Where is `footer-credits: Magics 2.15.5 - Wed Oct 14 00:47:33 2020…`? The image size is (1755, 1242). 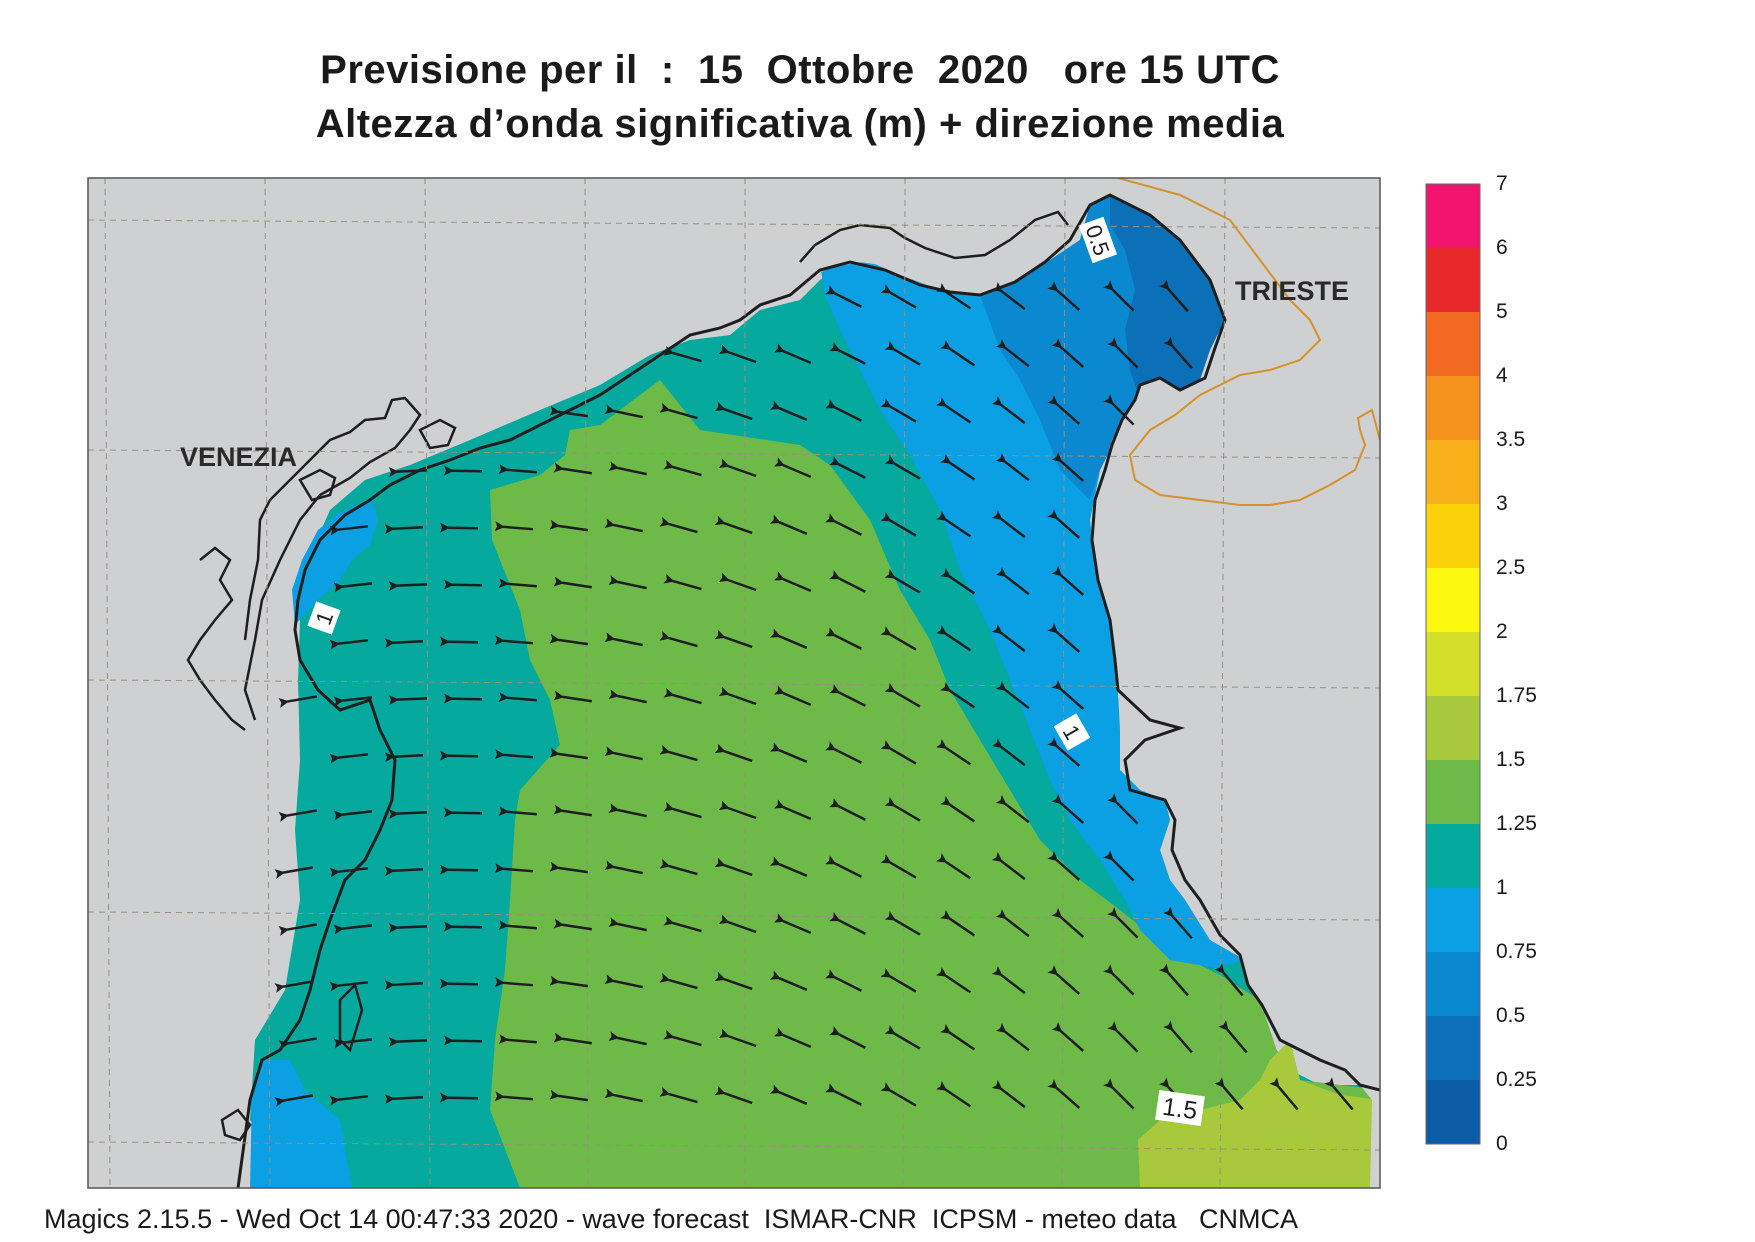
footer-credits: Magics 2.15.5 - Wed Oct 14 00:47:33 2020… is located at coordinates (671, 1219).